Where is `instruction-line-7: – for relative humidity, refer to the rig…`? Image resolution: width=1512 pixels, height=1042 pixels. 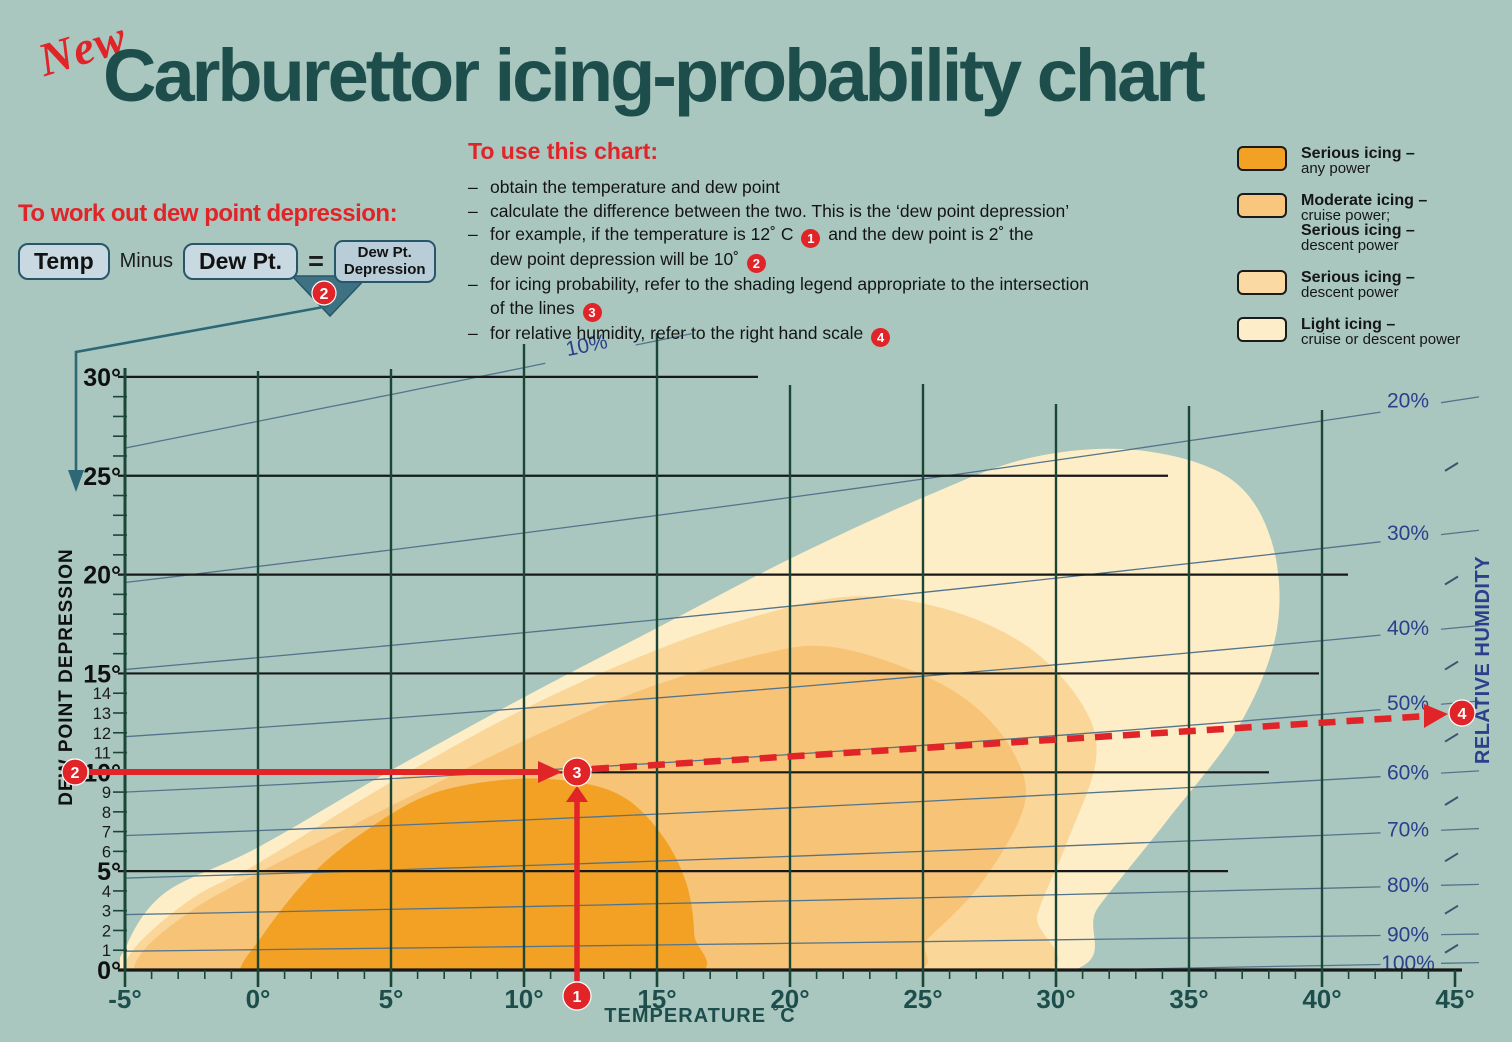
instruction-line-7: – for relative humidity, refer to the rig… is located at coordinates (828, 334).